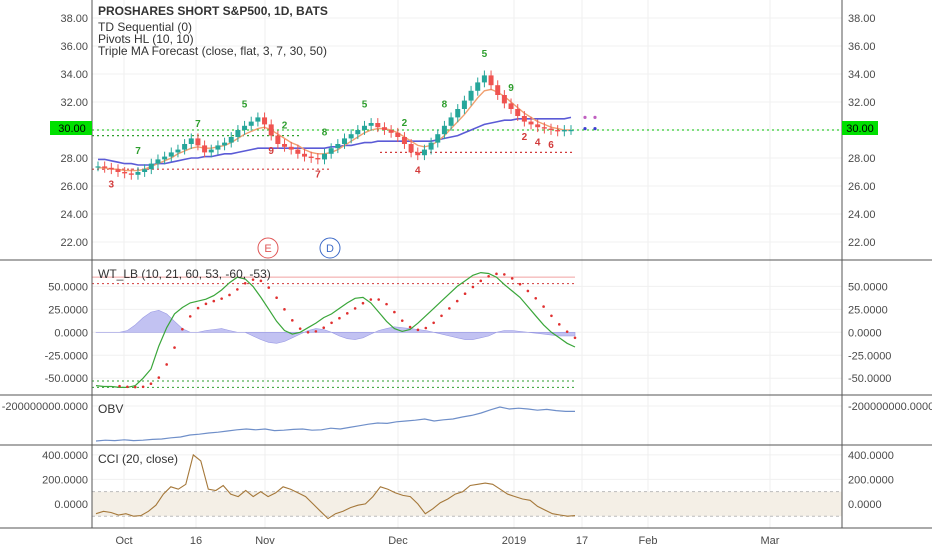  What do you see at coordinates (145, 27) in the screenshot?
I see `indicator-td-sequential: TD Sequential (0)` at bounding box center [145, 27].